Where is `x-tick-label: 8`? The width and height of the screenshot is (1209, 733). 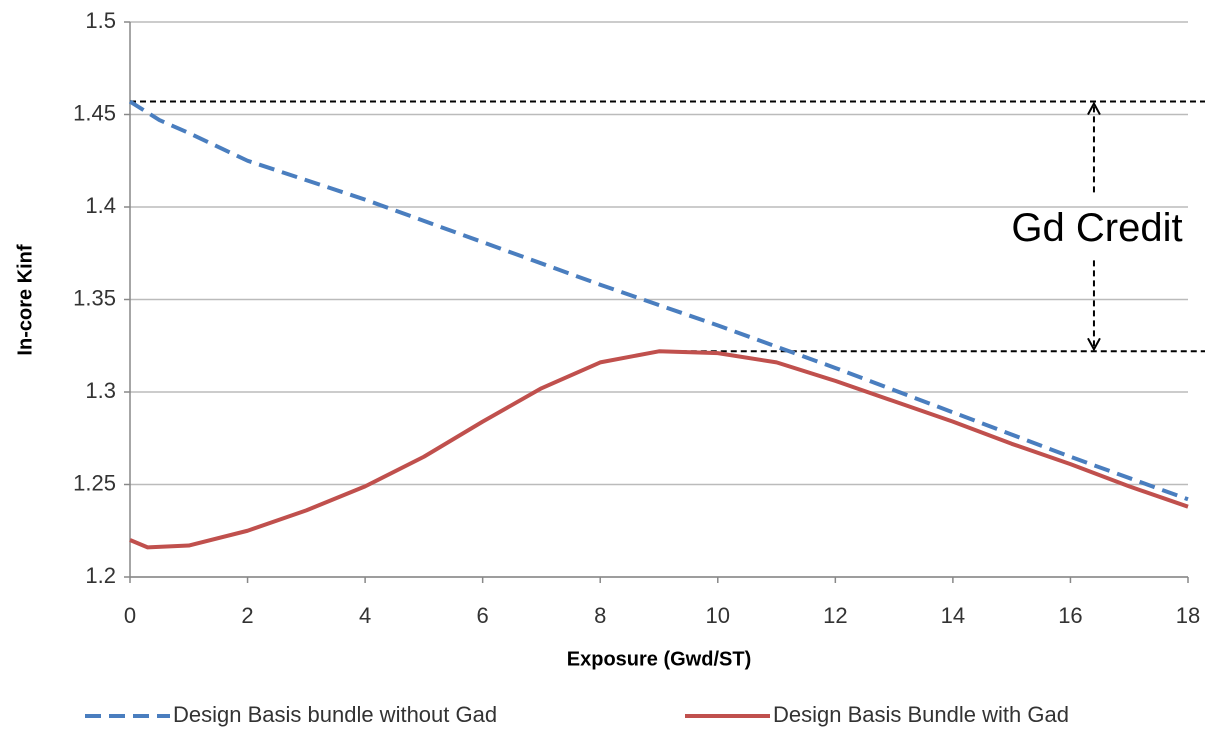 x-tick-label: 8 is located at coordinates (600, 615).